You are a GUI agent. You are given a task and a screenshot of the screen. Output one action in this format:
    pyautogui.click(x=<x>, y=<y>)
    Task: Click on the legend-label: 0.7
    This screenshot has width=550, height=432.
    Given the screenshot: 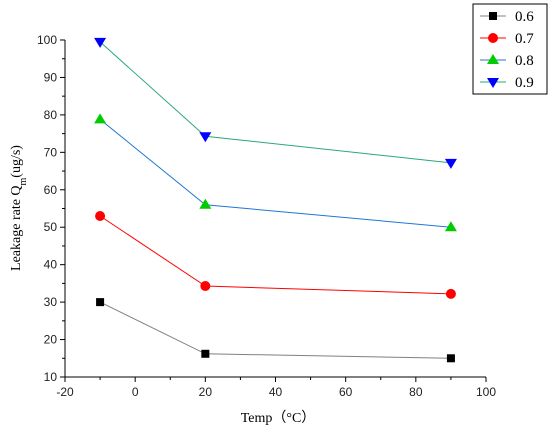 What is the action you would take?
    pyautogui.click(x=524, y=39)
    